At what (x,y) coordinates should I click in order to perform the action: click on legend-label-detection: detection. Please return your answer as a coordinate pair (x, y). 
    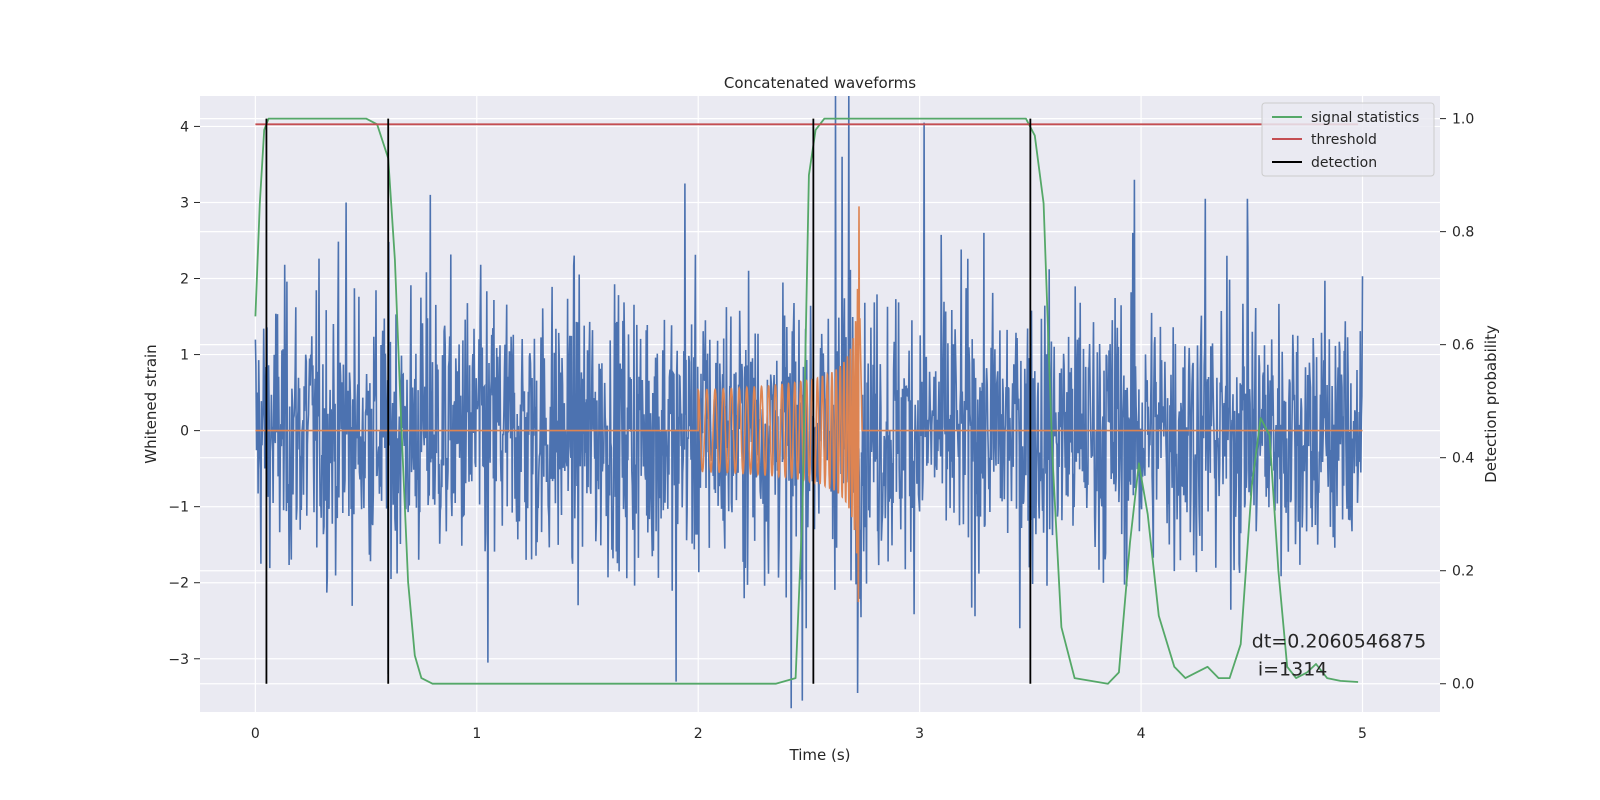
    Looking at the image, I should click on (1344, 163).